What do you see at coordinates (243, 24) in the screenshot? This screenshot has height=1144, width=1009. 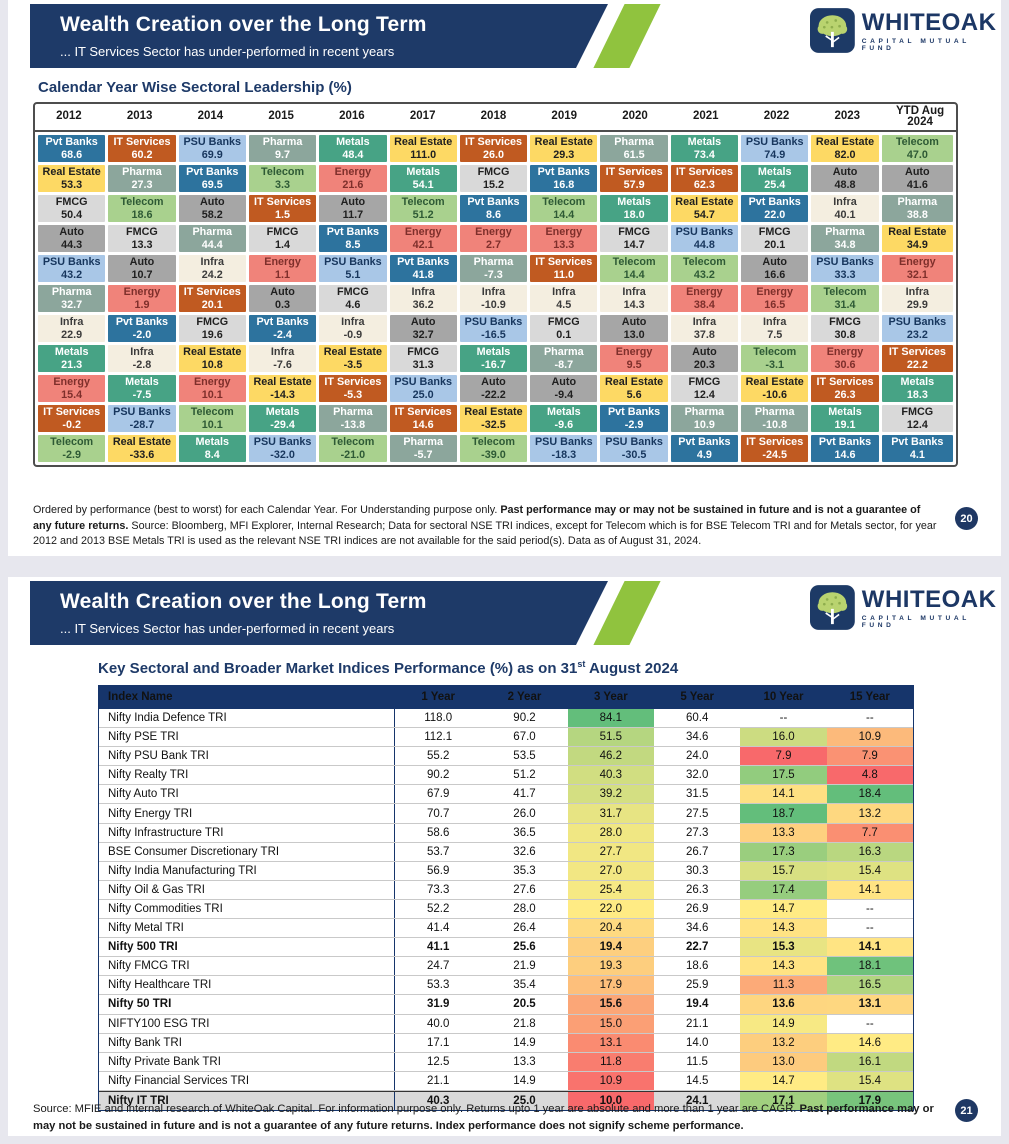 I see `header-title: Wealth Creation over the Long Term` at bounding box center [243, 24].